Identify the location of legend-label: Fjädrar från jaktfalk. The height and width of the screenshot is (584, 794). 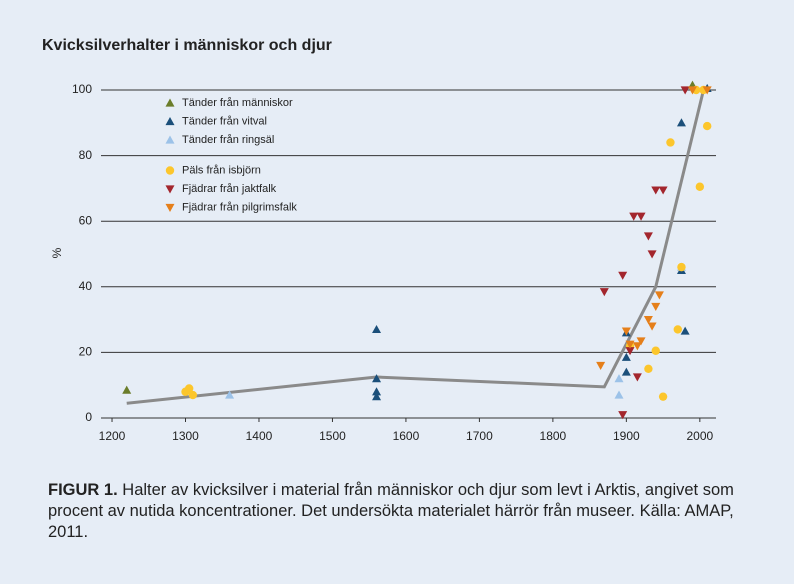
(229, 189).